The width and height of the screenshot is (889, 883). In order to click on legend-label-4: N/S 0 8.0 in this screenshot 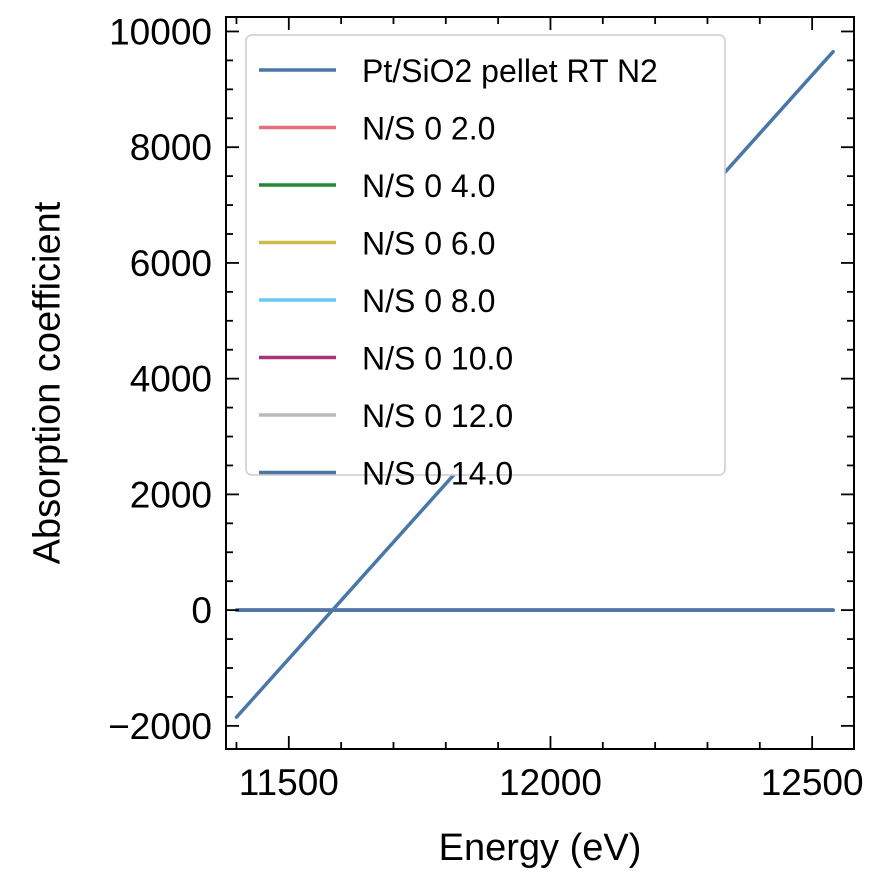, I will do `click(428, 301)`.